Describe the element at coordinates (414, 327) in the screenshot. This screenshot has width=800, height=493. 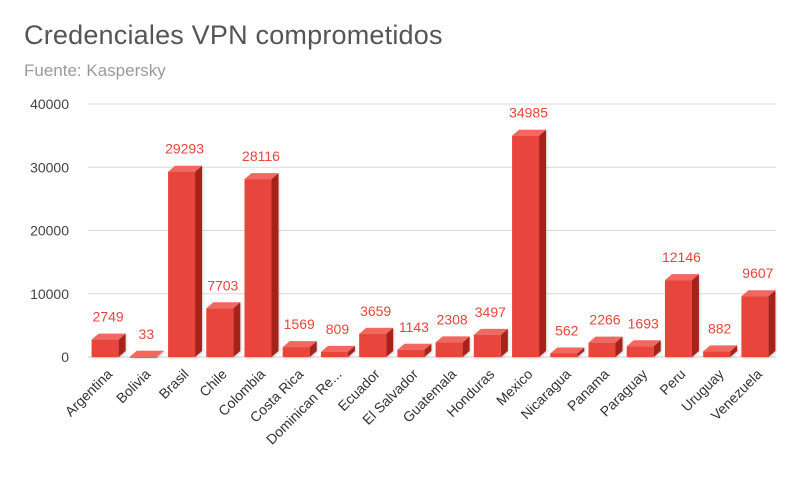
I see `data-label: 1143` at that location.